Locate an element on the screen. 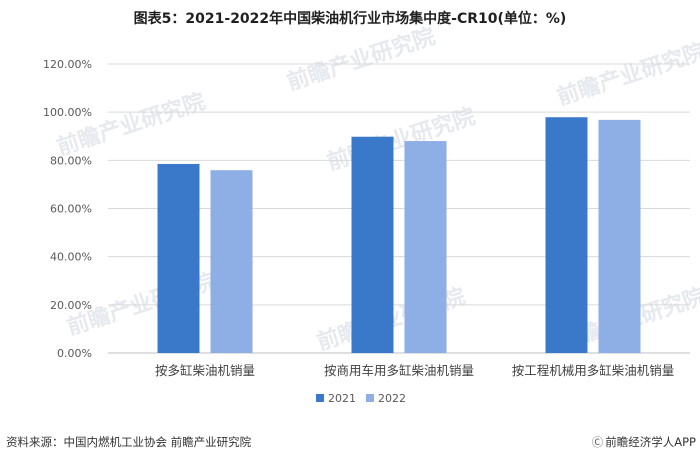 The width and height of the screenshot is (700, 459). brand-name: 前瞻经济学人APP is located at coordinates (650, 442).